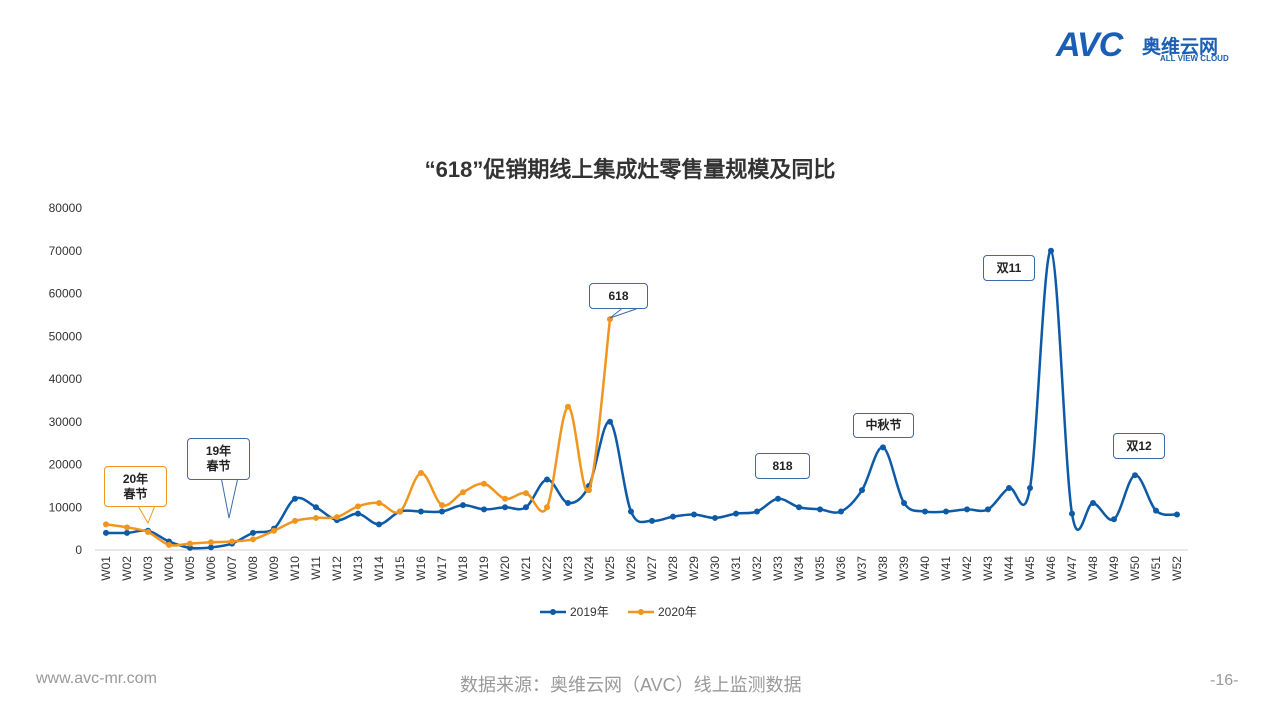 Image resolution: width=1280 pixels, height=720 pixels. Describe the element at coordinates (652, 568) in the screenshot. I see `x-tick-label: W27` at that location.